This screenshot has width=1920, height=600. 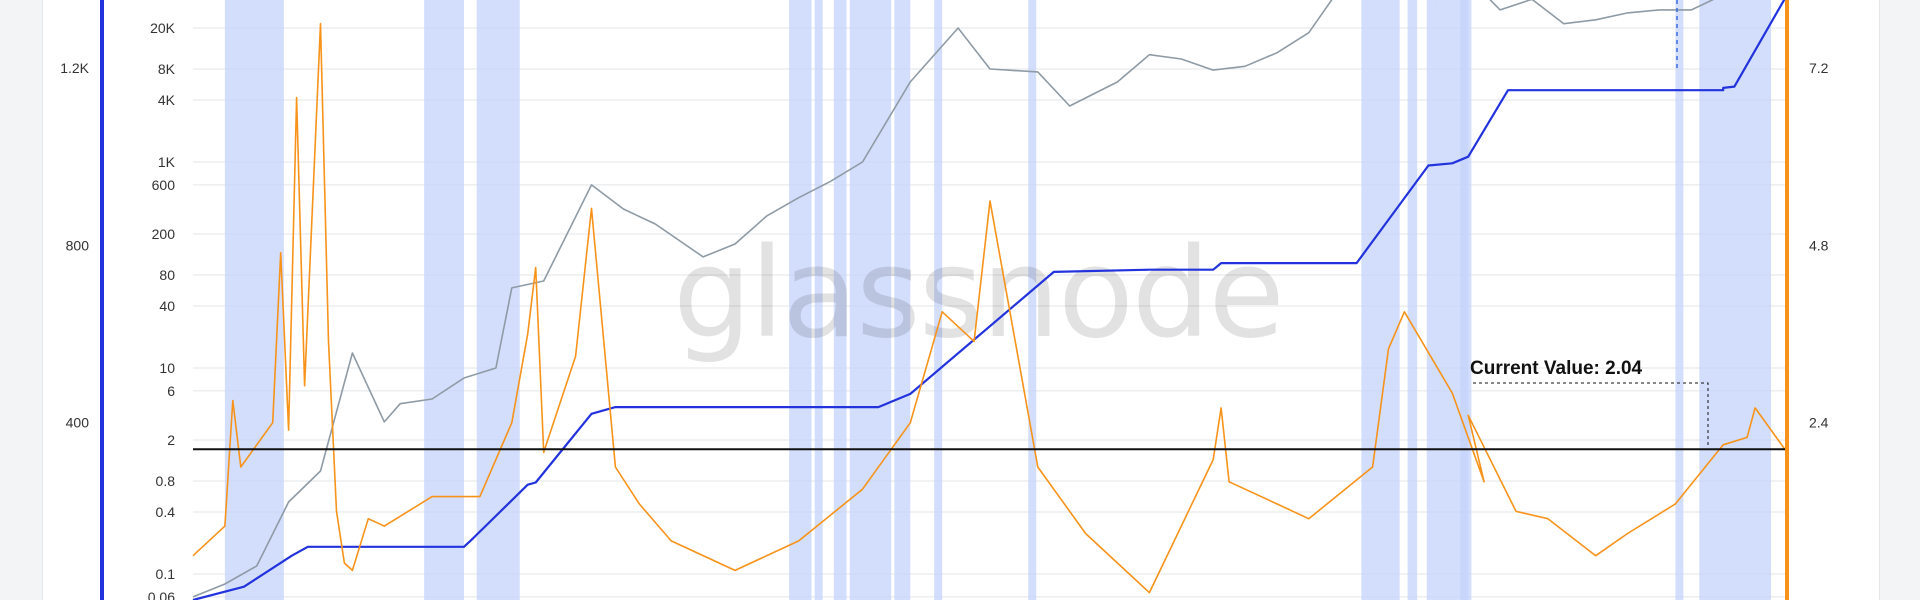 I want to click on price-tick-label: 0.06, so click(x=161, y=594).